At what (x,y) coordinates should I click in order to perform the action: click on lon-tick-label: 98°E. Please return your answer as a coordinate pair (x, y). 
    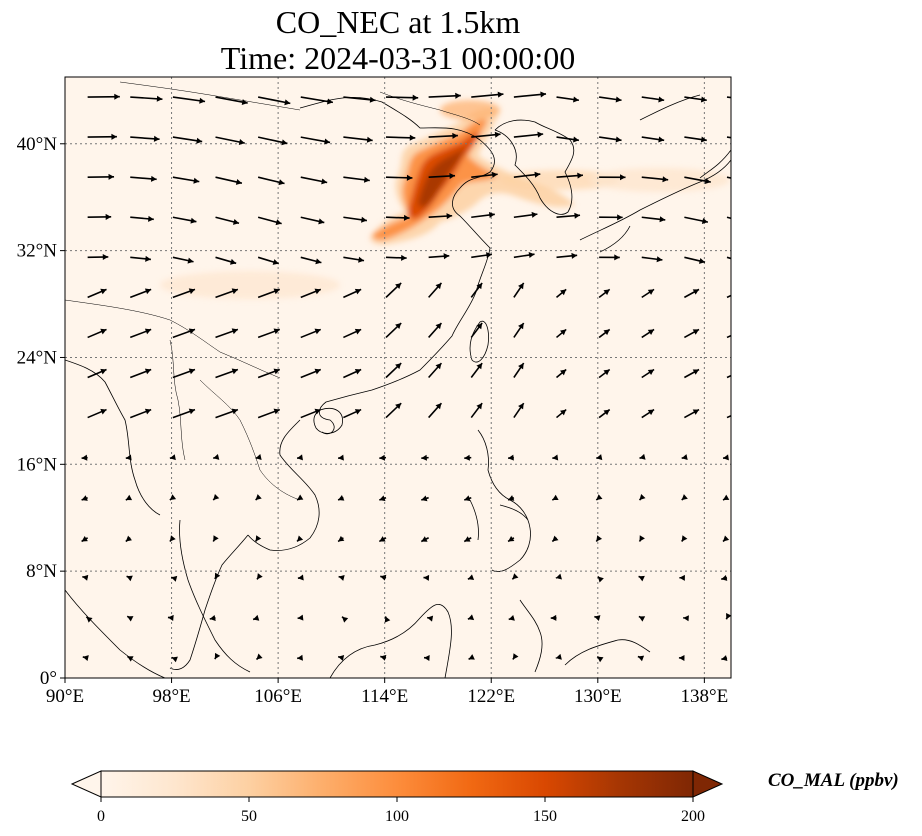
    Looking at the image, I should click on (171, 696).